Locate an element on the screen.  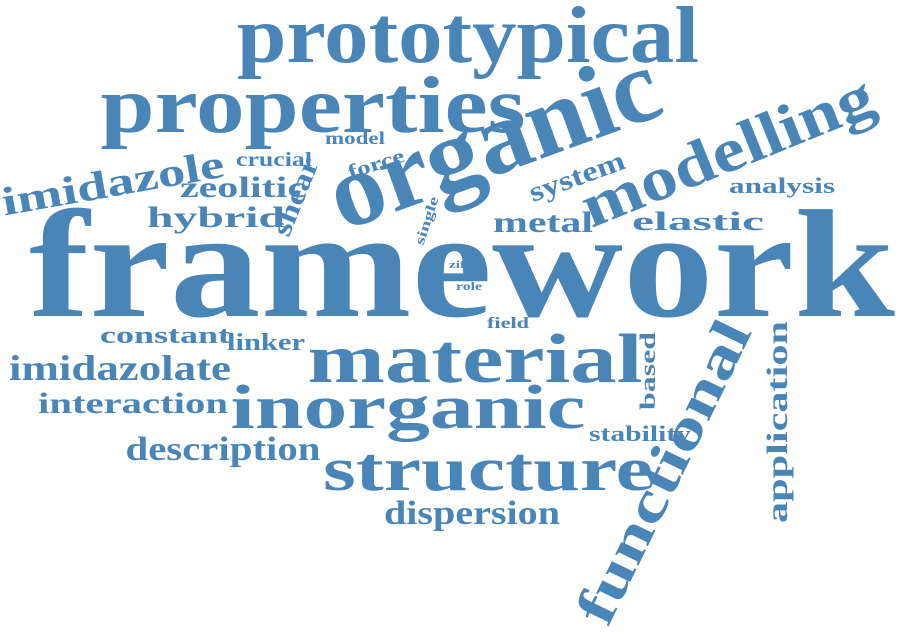
word-structure: structure is located at coordinates (488, 470).